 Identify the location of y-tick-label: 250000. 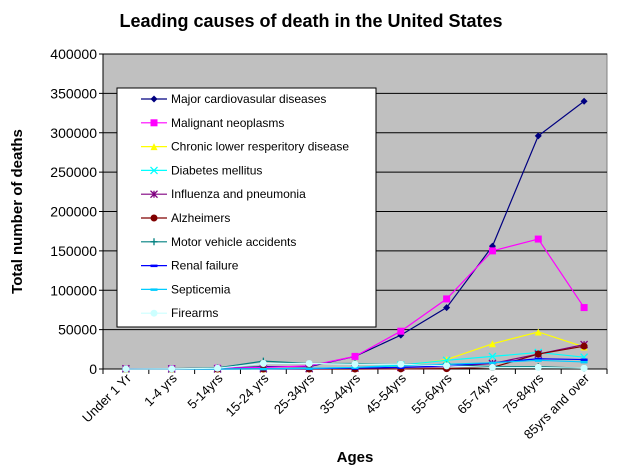
(73, 172).